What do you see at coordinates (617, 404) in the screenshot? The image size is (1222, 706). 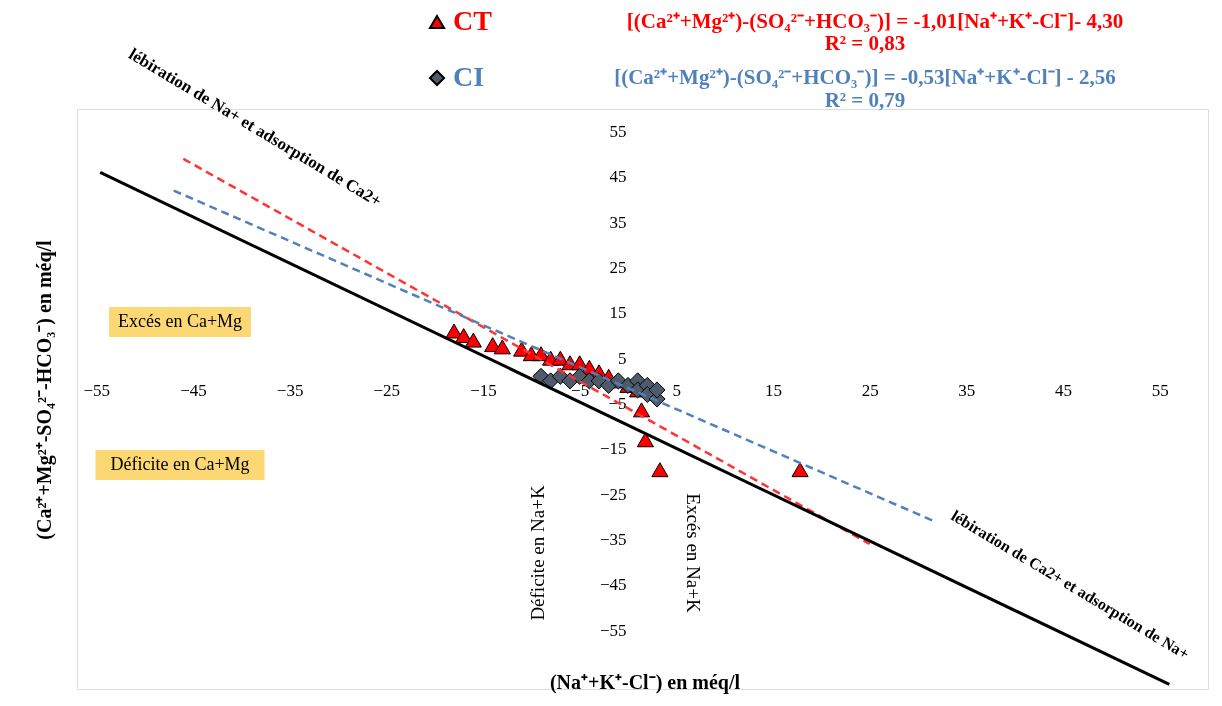 I see `y-tick-label: −5` at bounding box center [617, 404].